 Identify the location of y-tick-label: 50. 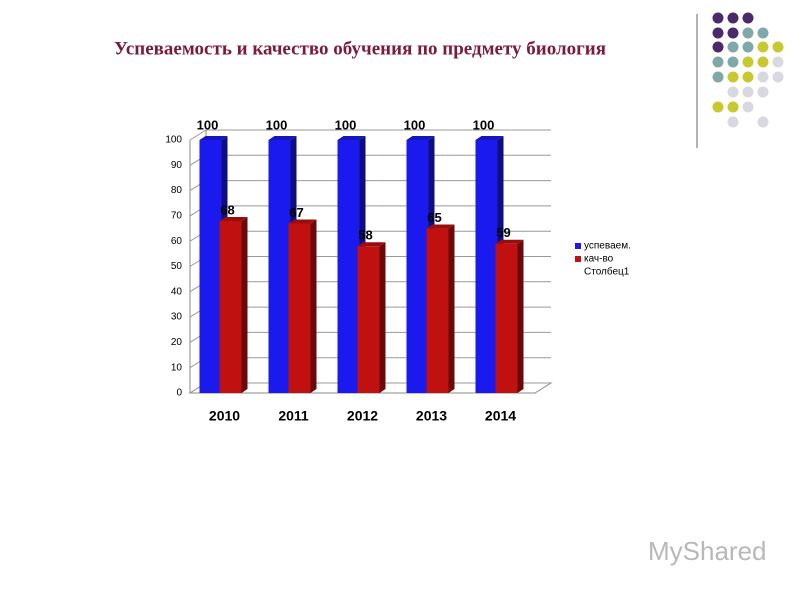
(177, 266).